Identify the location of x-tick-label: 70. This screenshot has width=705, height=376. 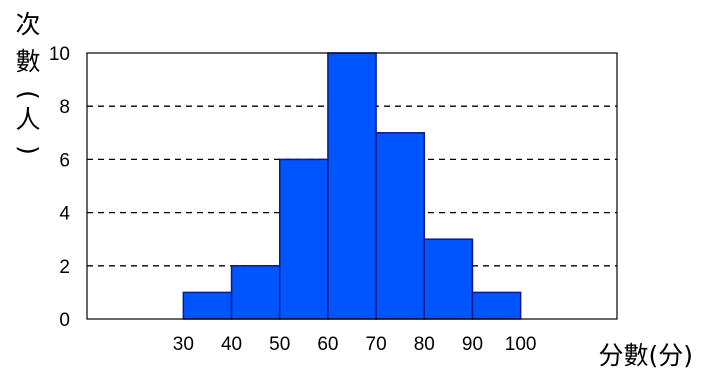
(376, 344).